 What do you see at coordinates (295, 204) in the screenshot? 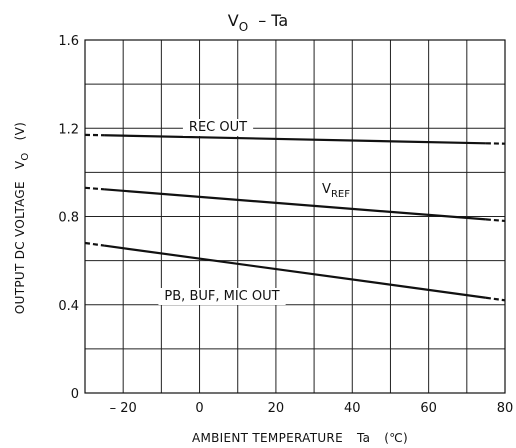
I see `series-1-line` at bounding box center [295, 204].